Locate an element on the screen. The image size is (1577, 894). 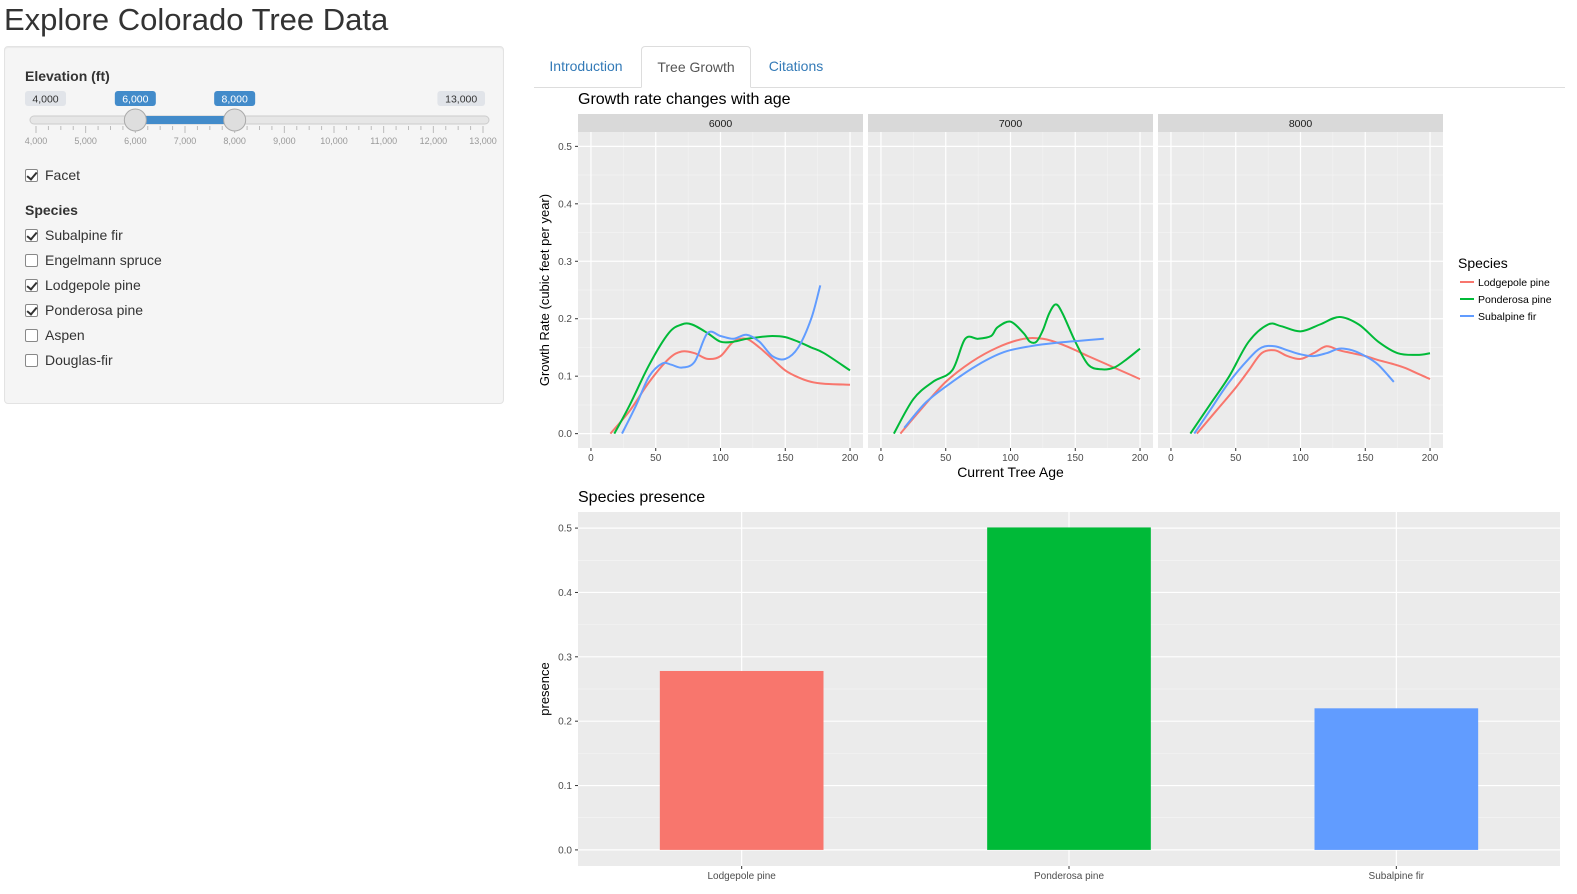
species-checkbox-engelmann-spruce: Engelmann spruce is located at coordinates (93, 260).